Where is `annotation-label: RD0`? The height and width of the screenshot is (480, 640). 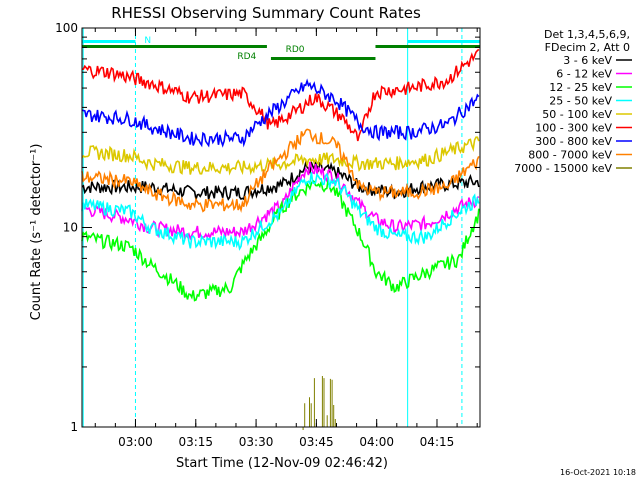 annotation-label: RD0 is located at coordinates (295, 50).